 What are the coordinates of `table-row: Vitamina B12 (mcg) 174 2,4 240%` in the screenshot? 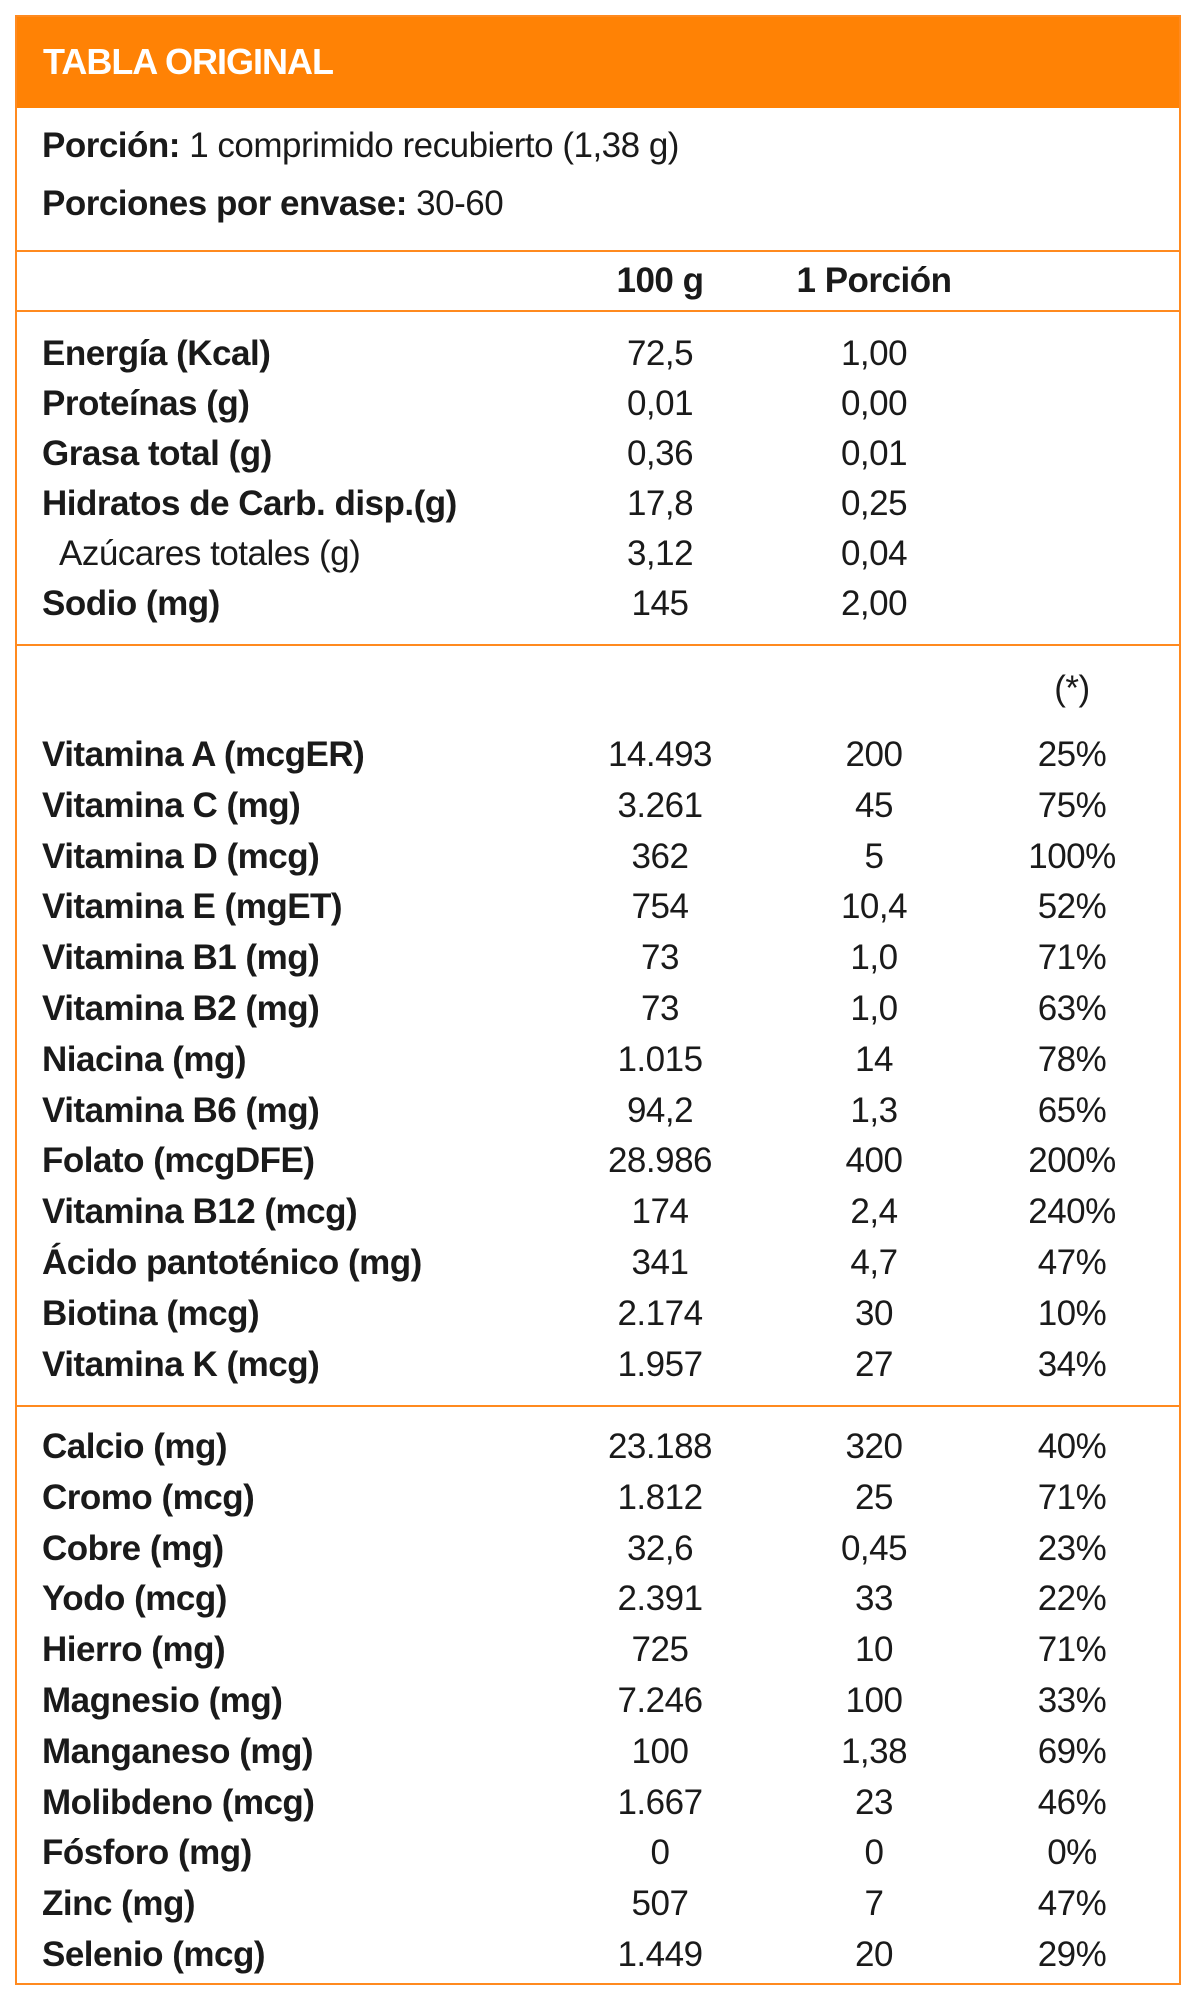 It's located at (598, 1212).